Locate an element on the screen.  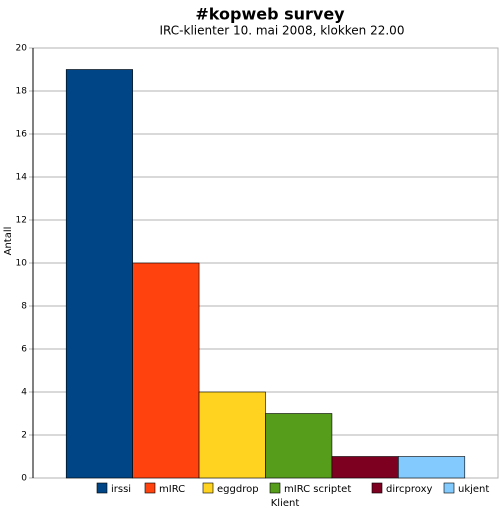
y-tick-label: 12 is located at coordinates (21, 221).